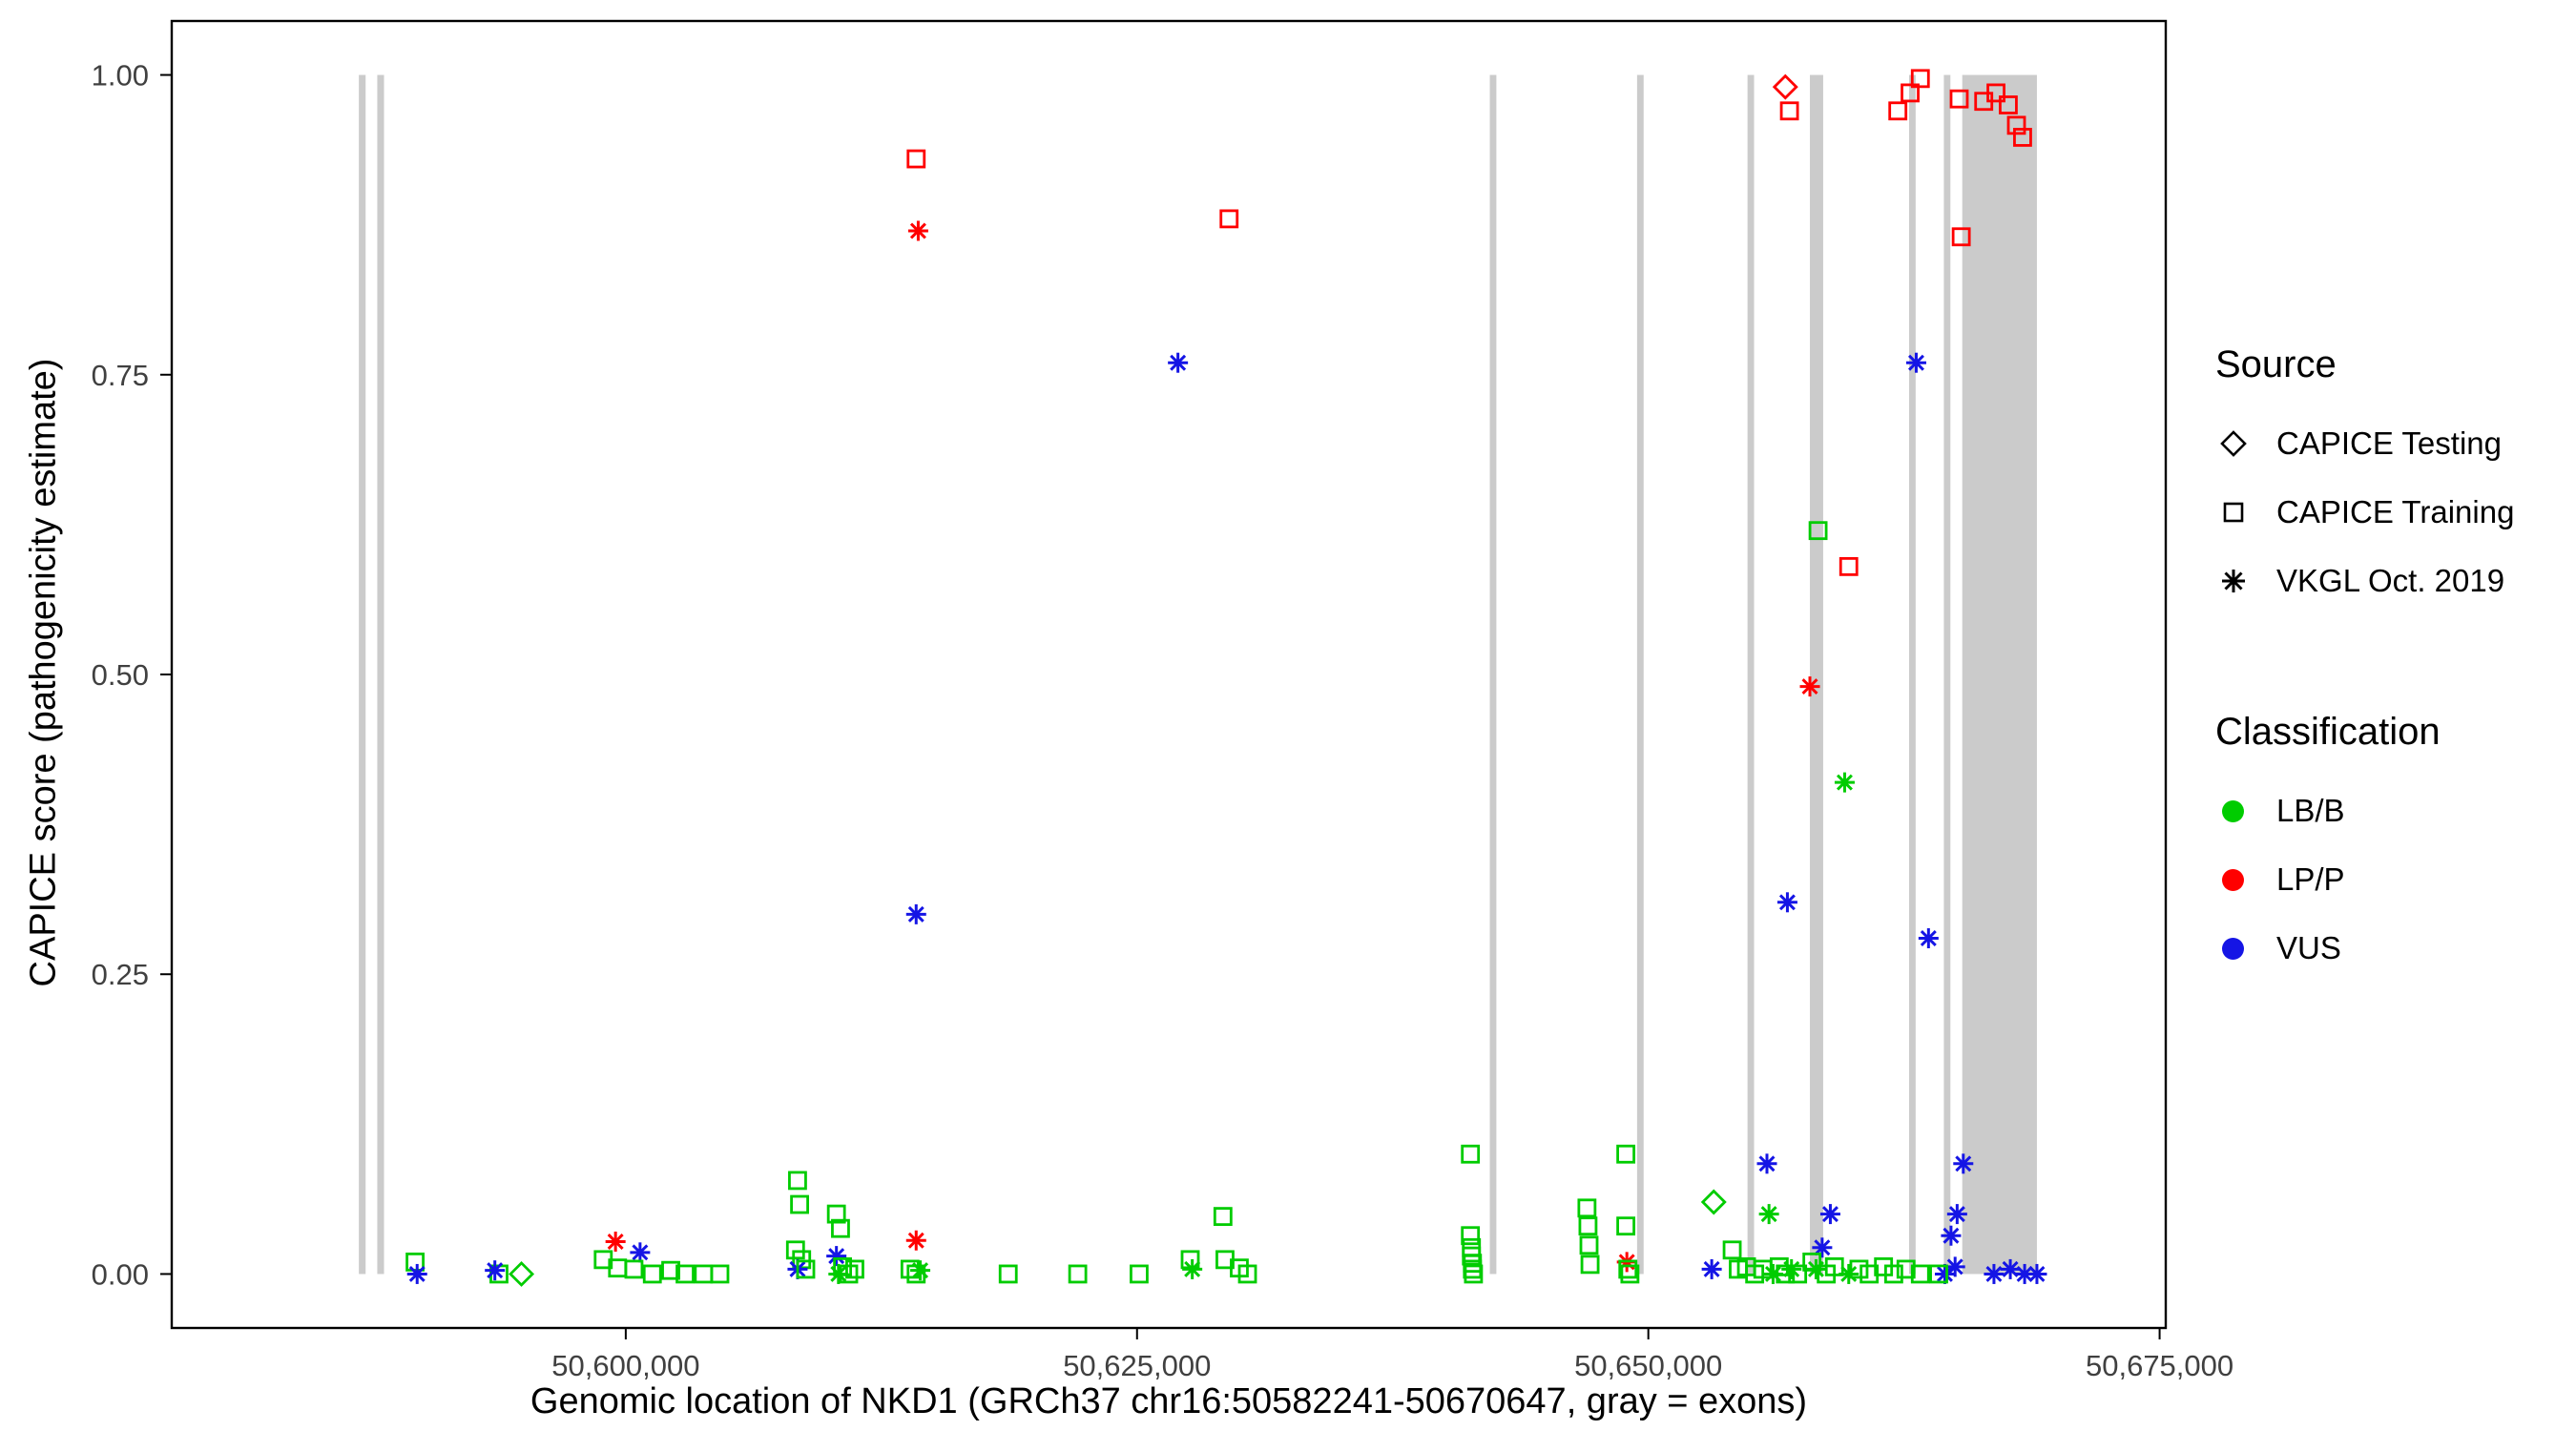 The image size is (2576, 1431). What do you see at coordinates (2364, 879) in the screenshot?
I see `legend-item-lpp: LP/P` at bounding box center [2364, 879].